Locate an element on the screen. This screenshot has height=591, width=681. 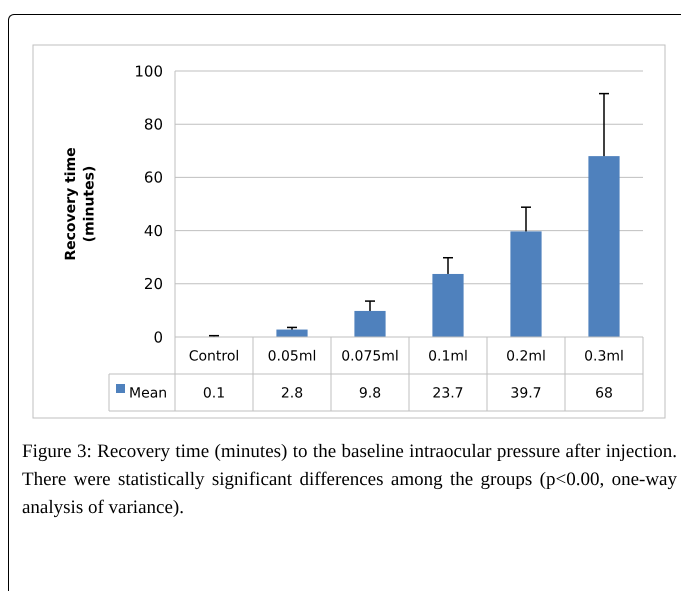
x-tick-label: 0.1ml is located at coordinates (448, 356).